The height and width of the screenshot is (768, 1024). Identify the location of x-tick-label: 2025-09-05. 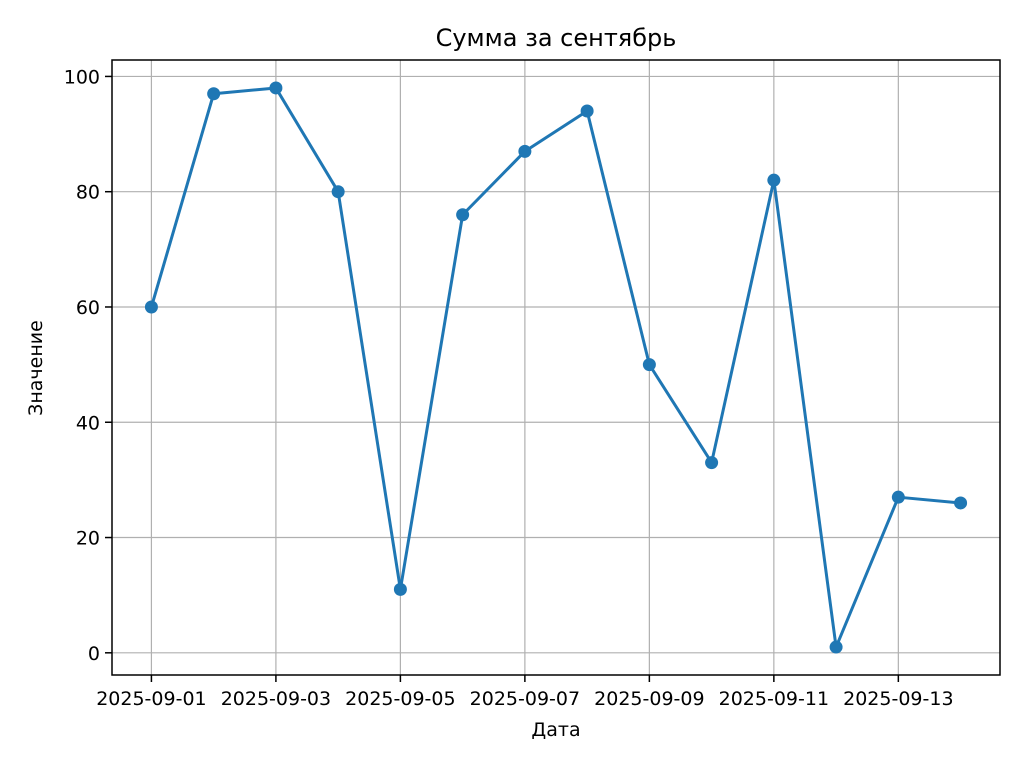
(400, 699).